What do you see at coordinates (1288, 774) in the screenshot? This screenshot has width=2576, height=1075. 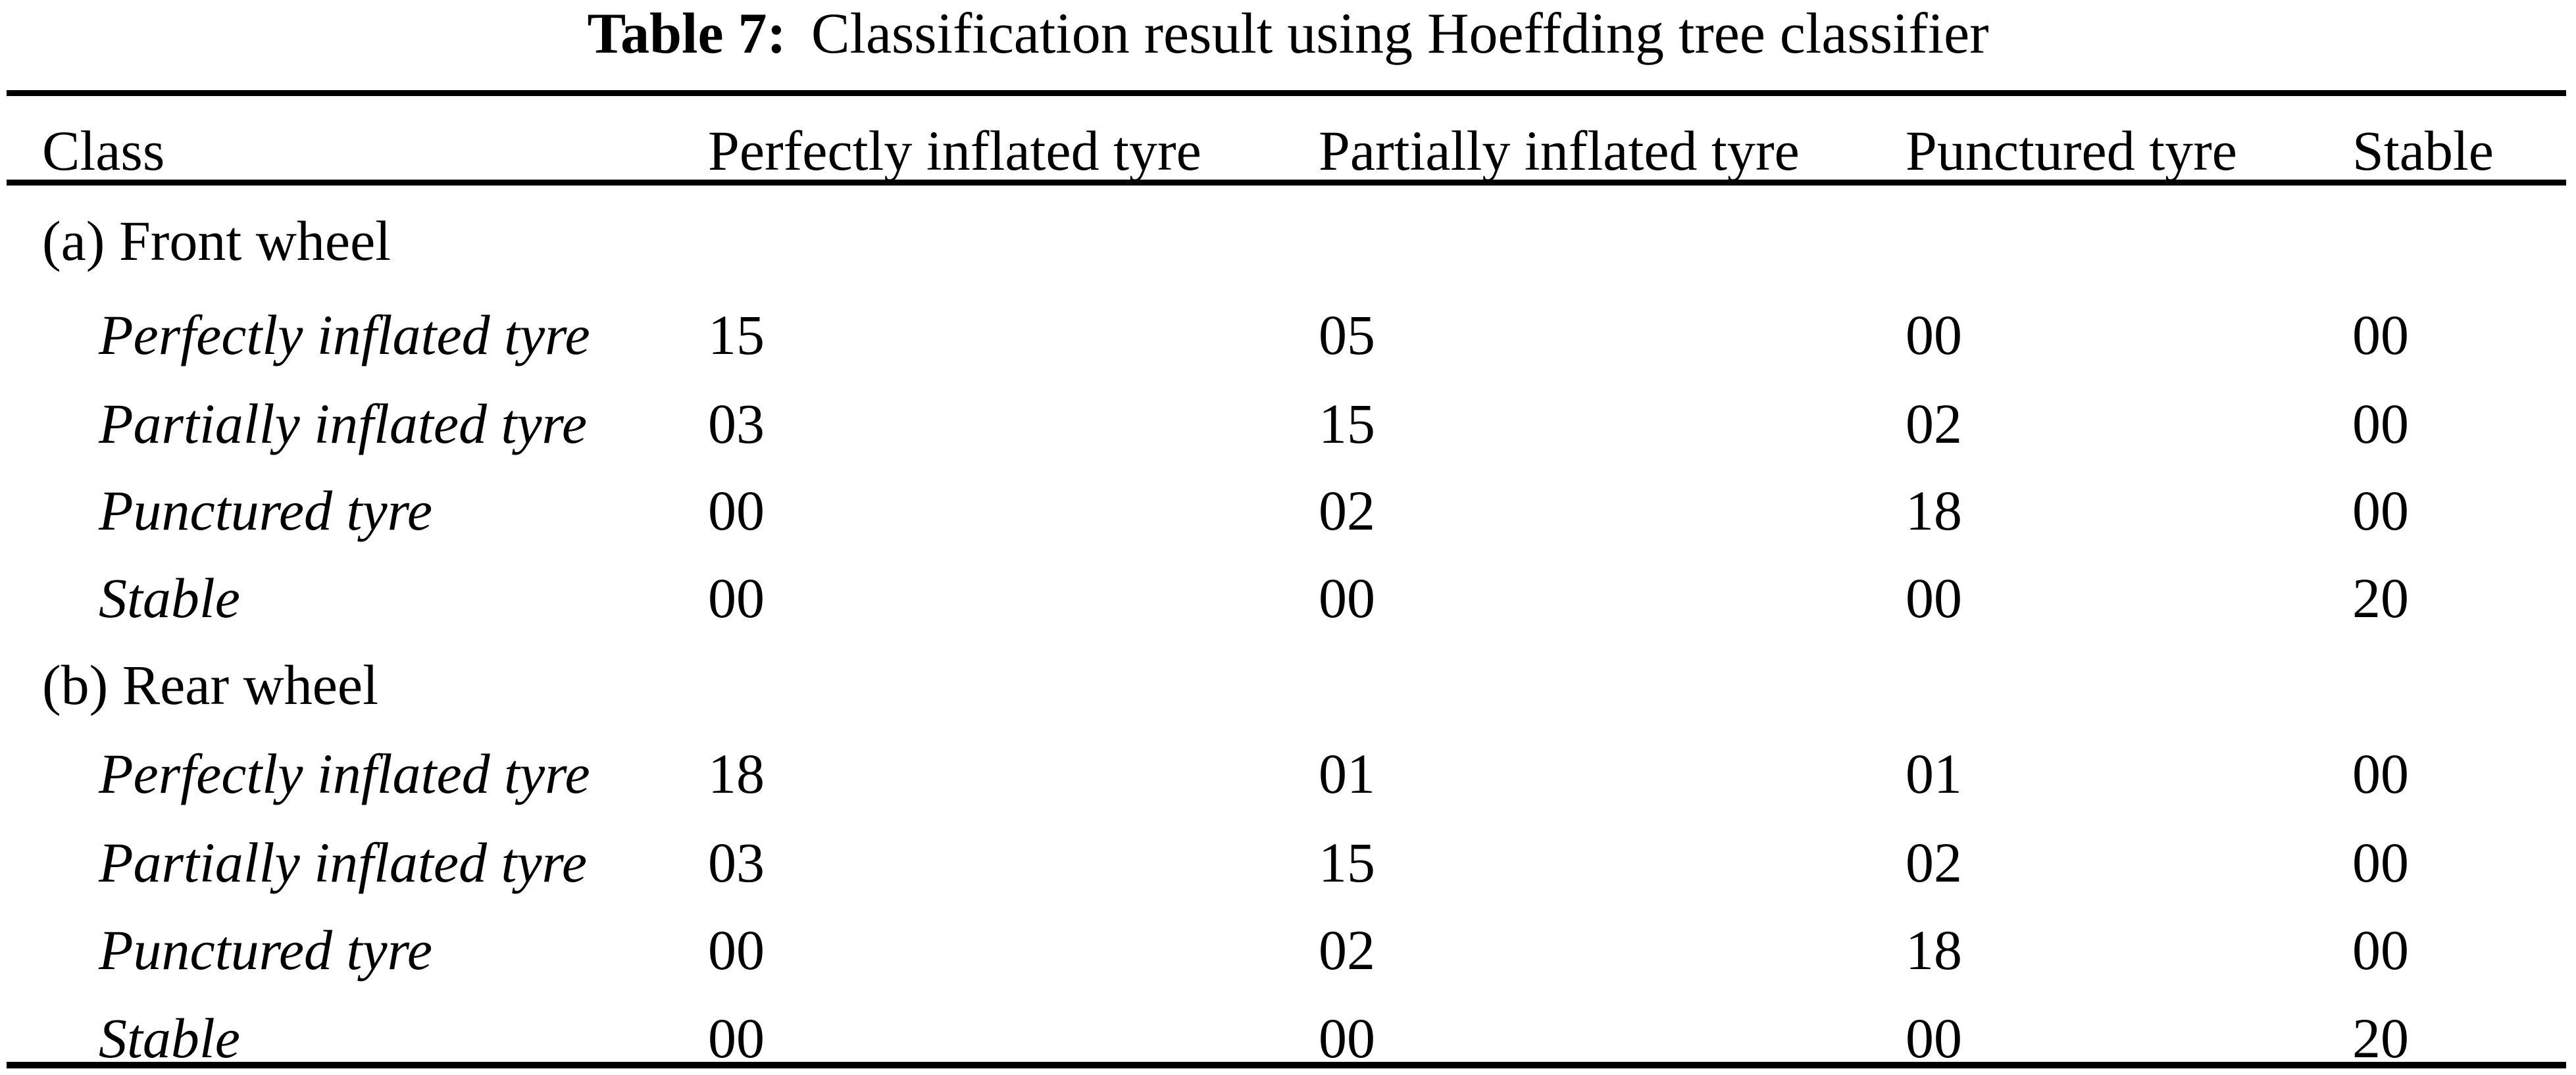 I see `table-row: Perfectly inflated tyre 18 01 01 00` at bounding box center [1288, 774].